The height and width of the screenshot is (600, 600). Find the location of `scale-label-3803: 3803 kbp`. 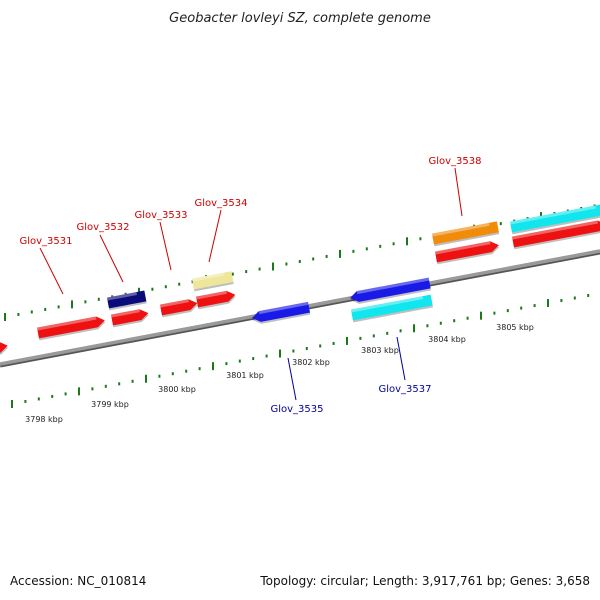

scale-label-3803: 3803 kbp is located at coordinates (380, 350).